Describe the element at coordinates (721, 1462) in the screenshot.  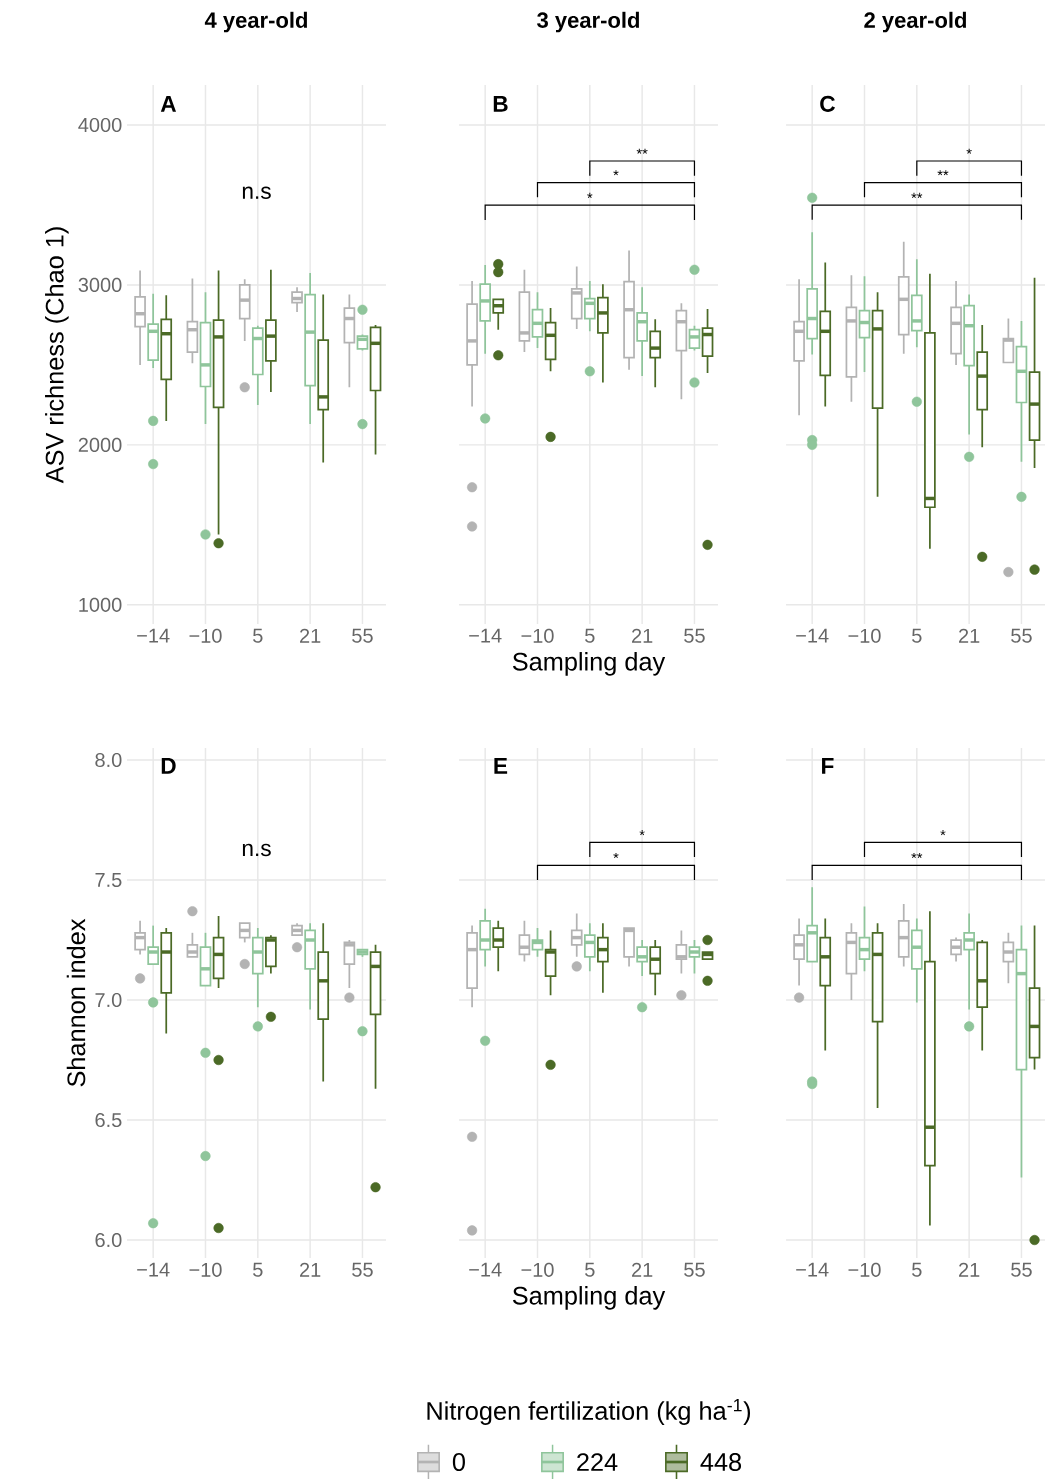
I see `legend-label: 448` at that location.